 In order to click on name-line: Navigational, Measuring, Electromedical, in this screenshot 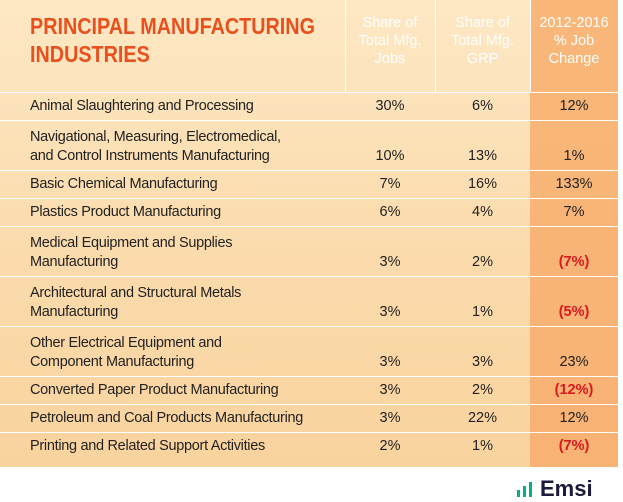, I will do `click(155, 137)`.